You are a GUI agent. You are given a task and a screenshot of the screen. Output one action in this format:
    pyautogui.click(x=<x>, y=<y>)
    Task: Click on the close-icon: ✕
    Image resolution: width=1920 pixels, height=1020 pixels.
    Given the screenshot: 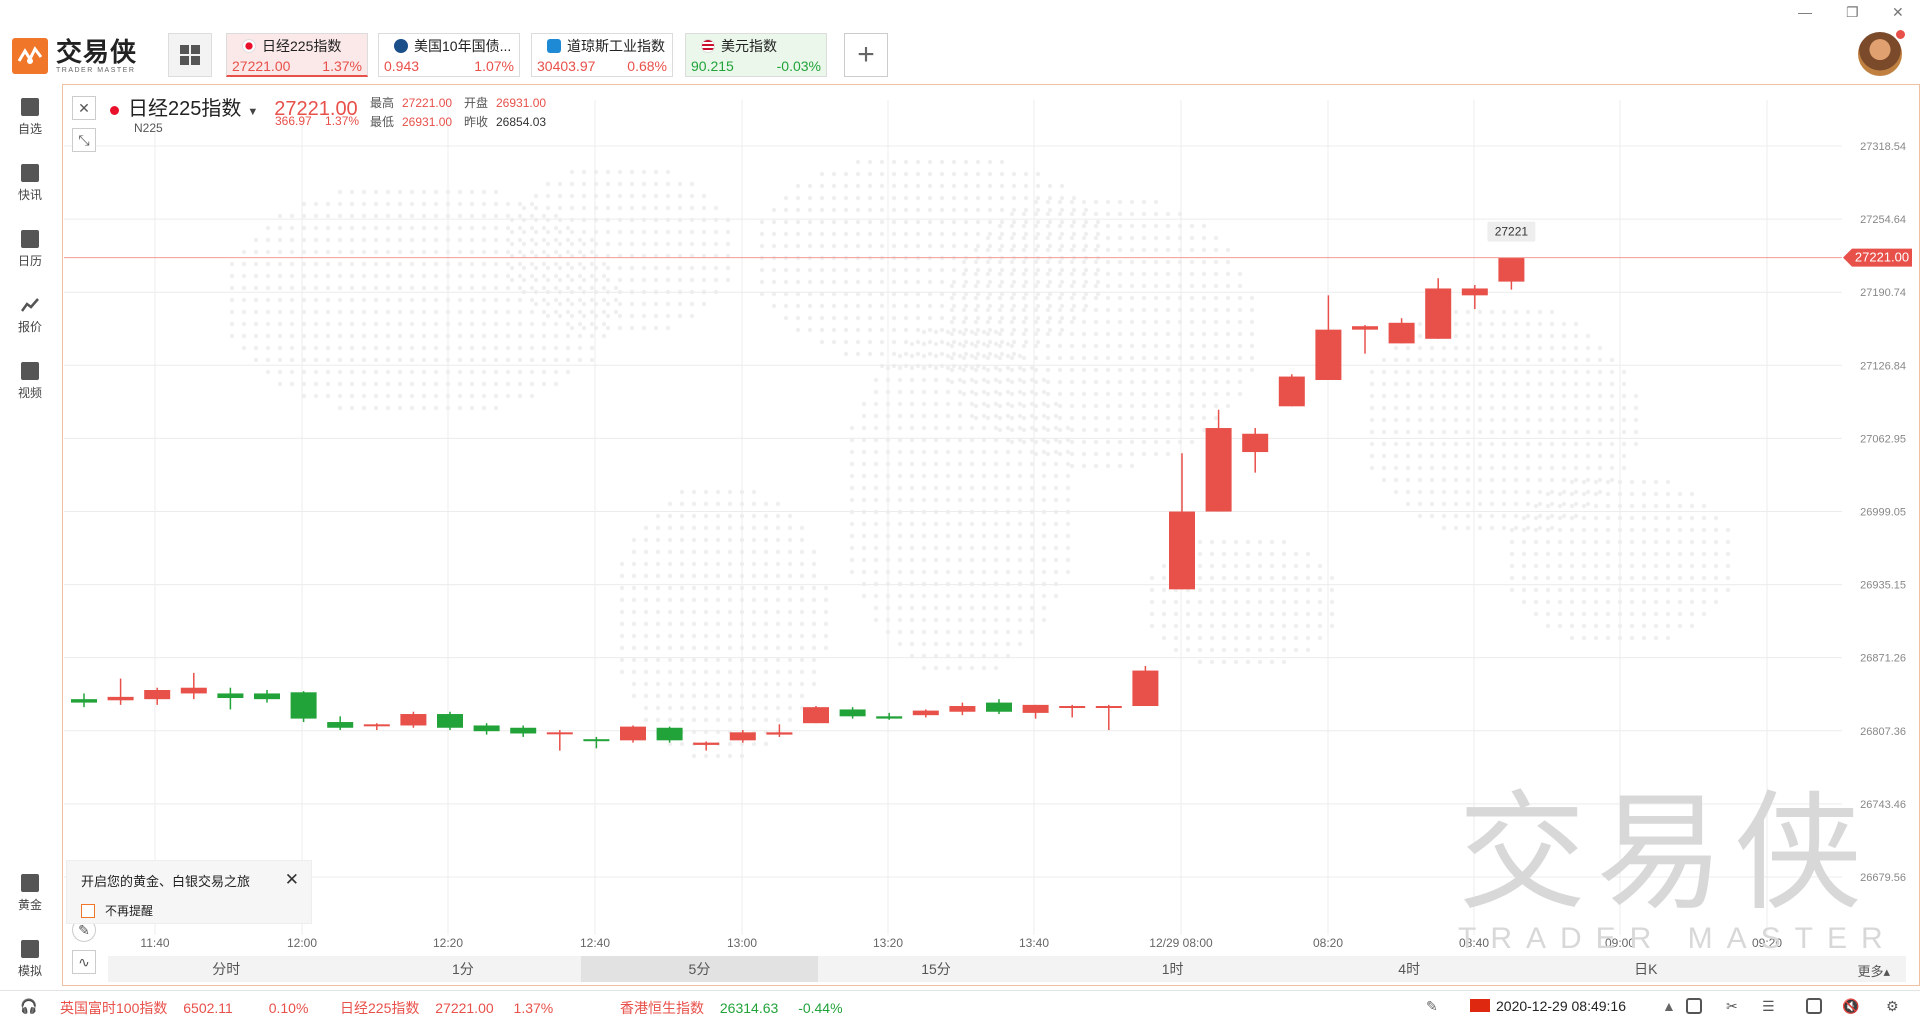 What is the action you would take?
    pyautogui.click(x=291, y=879)
    